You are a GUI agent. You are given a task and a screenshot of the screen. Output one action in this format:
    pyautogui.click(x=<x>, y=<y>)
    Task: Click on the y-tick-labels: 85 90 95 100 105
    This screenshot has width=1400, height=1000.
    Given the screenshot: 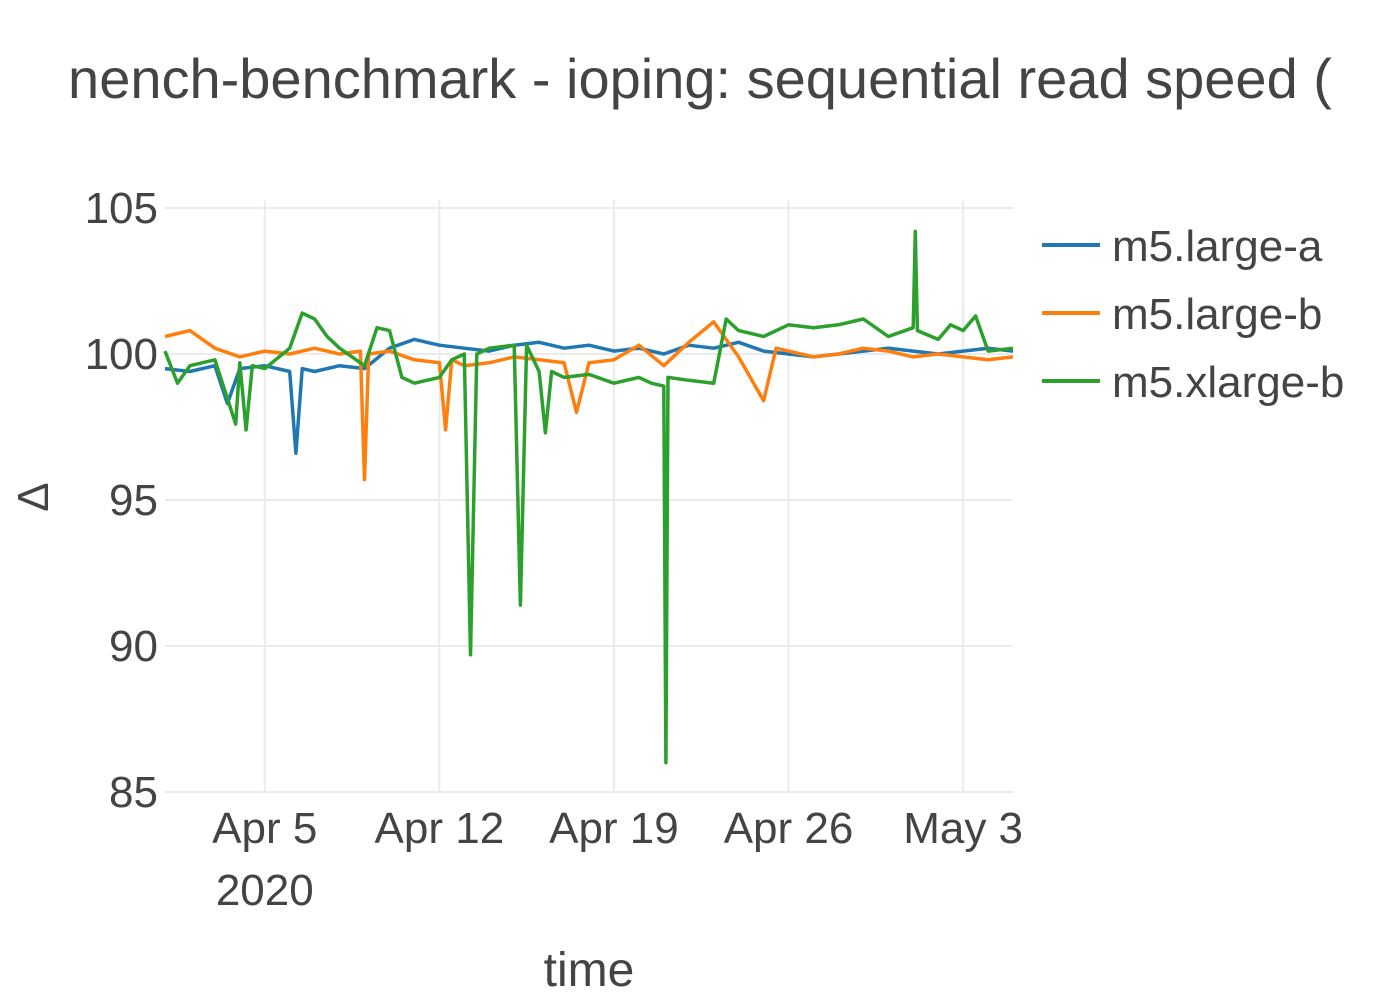 What is the action you would take?
    pyautogui.click(x=121, y=500)
    